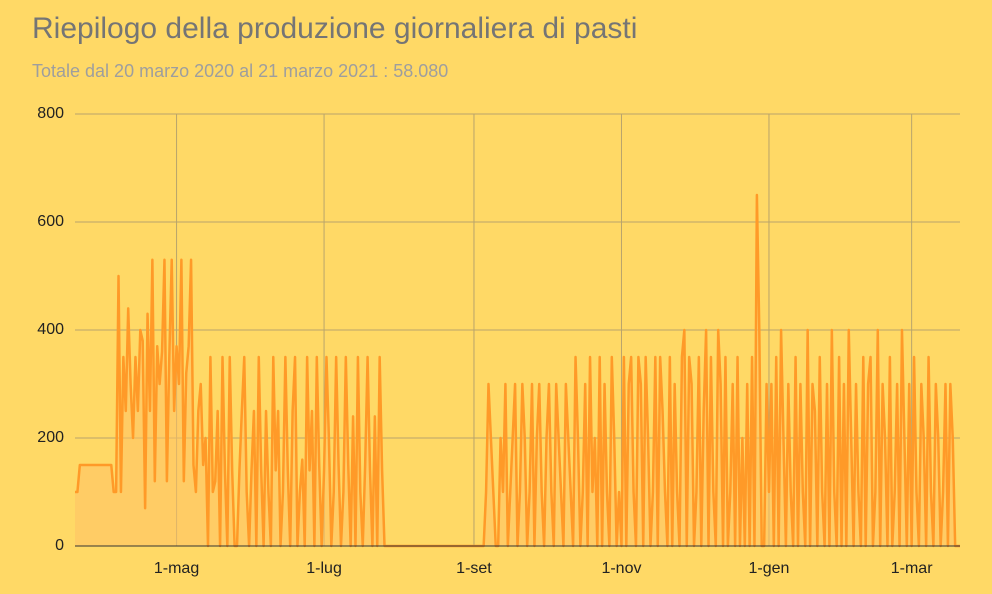 This screenshot has width=992, height=594. Describe the element at coordinates (912, 568) in the screenshot. I see `x-tick-label: 1-mar` at that location.